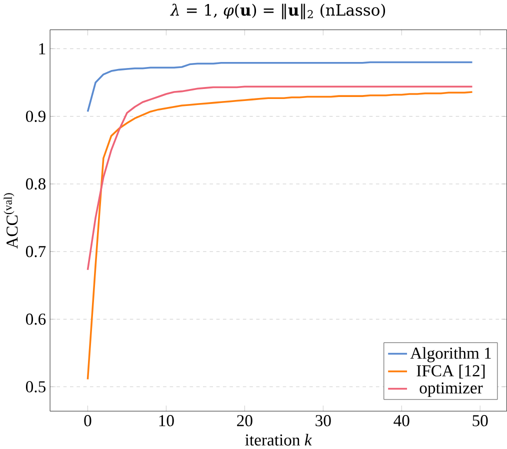 The image size is (507, 449). Describe the element at coordinates (323, 420) in the screenshot. I see `x-tick-label: 30` at that location.